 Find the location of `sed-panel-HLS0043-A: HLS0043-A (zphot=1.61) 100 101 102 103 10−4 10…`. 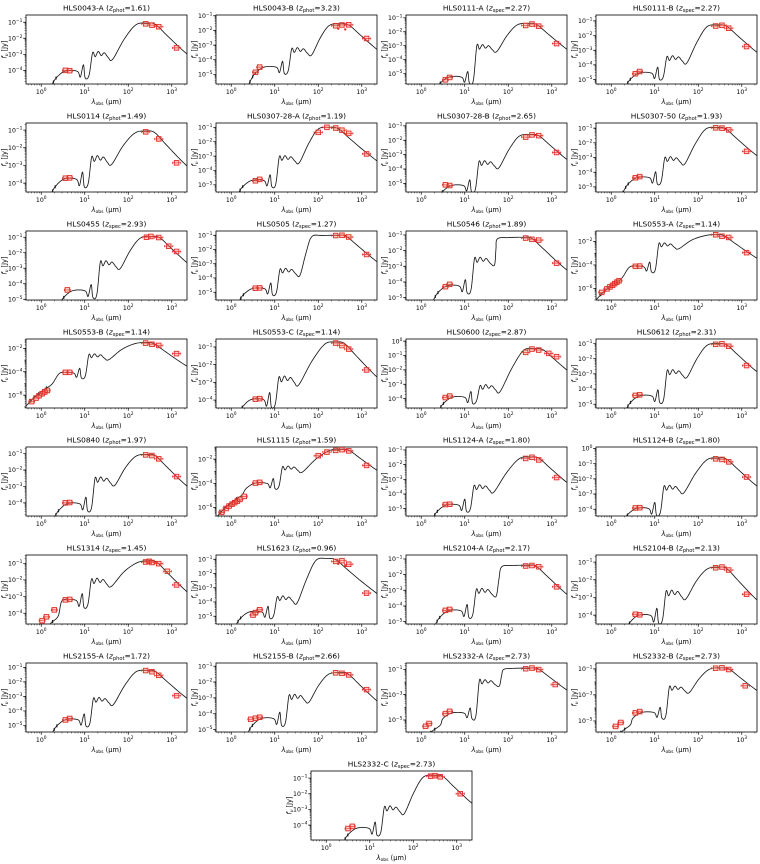

sed-panel-HLS0043-A: HLS0043-A (zphot=1.61) 100 101 102 103 10−4 10… is located at coordinates (94, 55).